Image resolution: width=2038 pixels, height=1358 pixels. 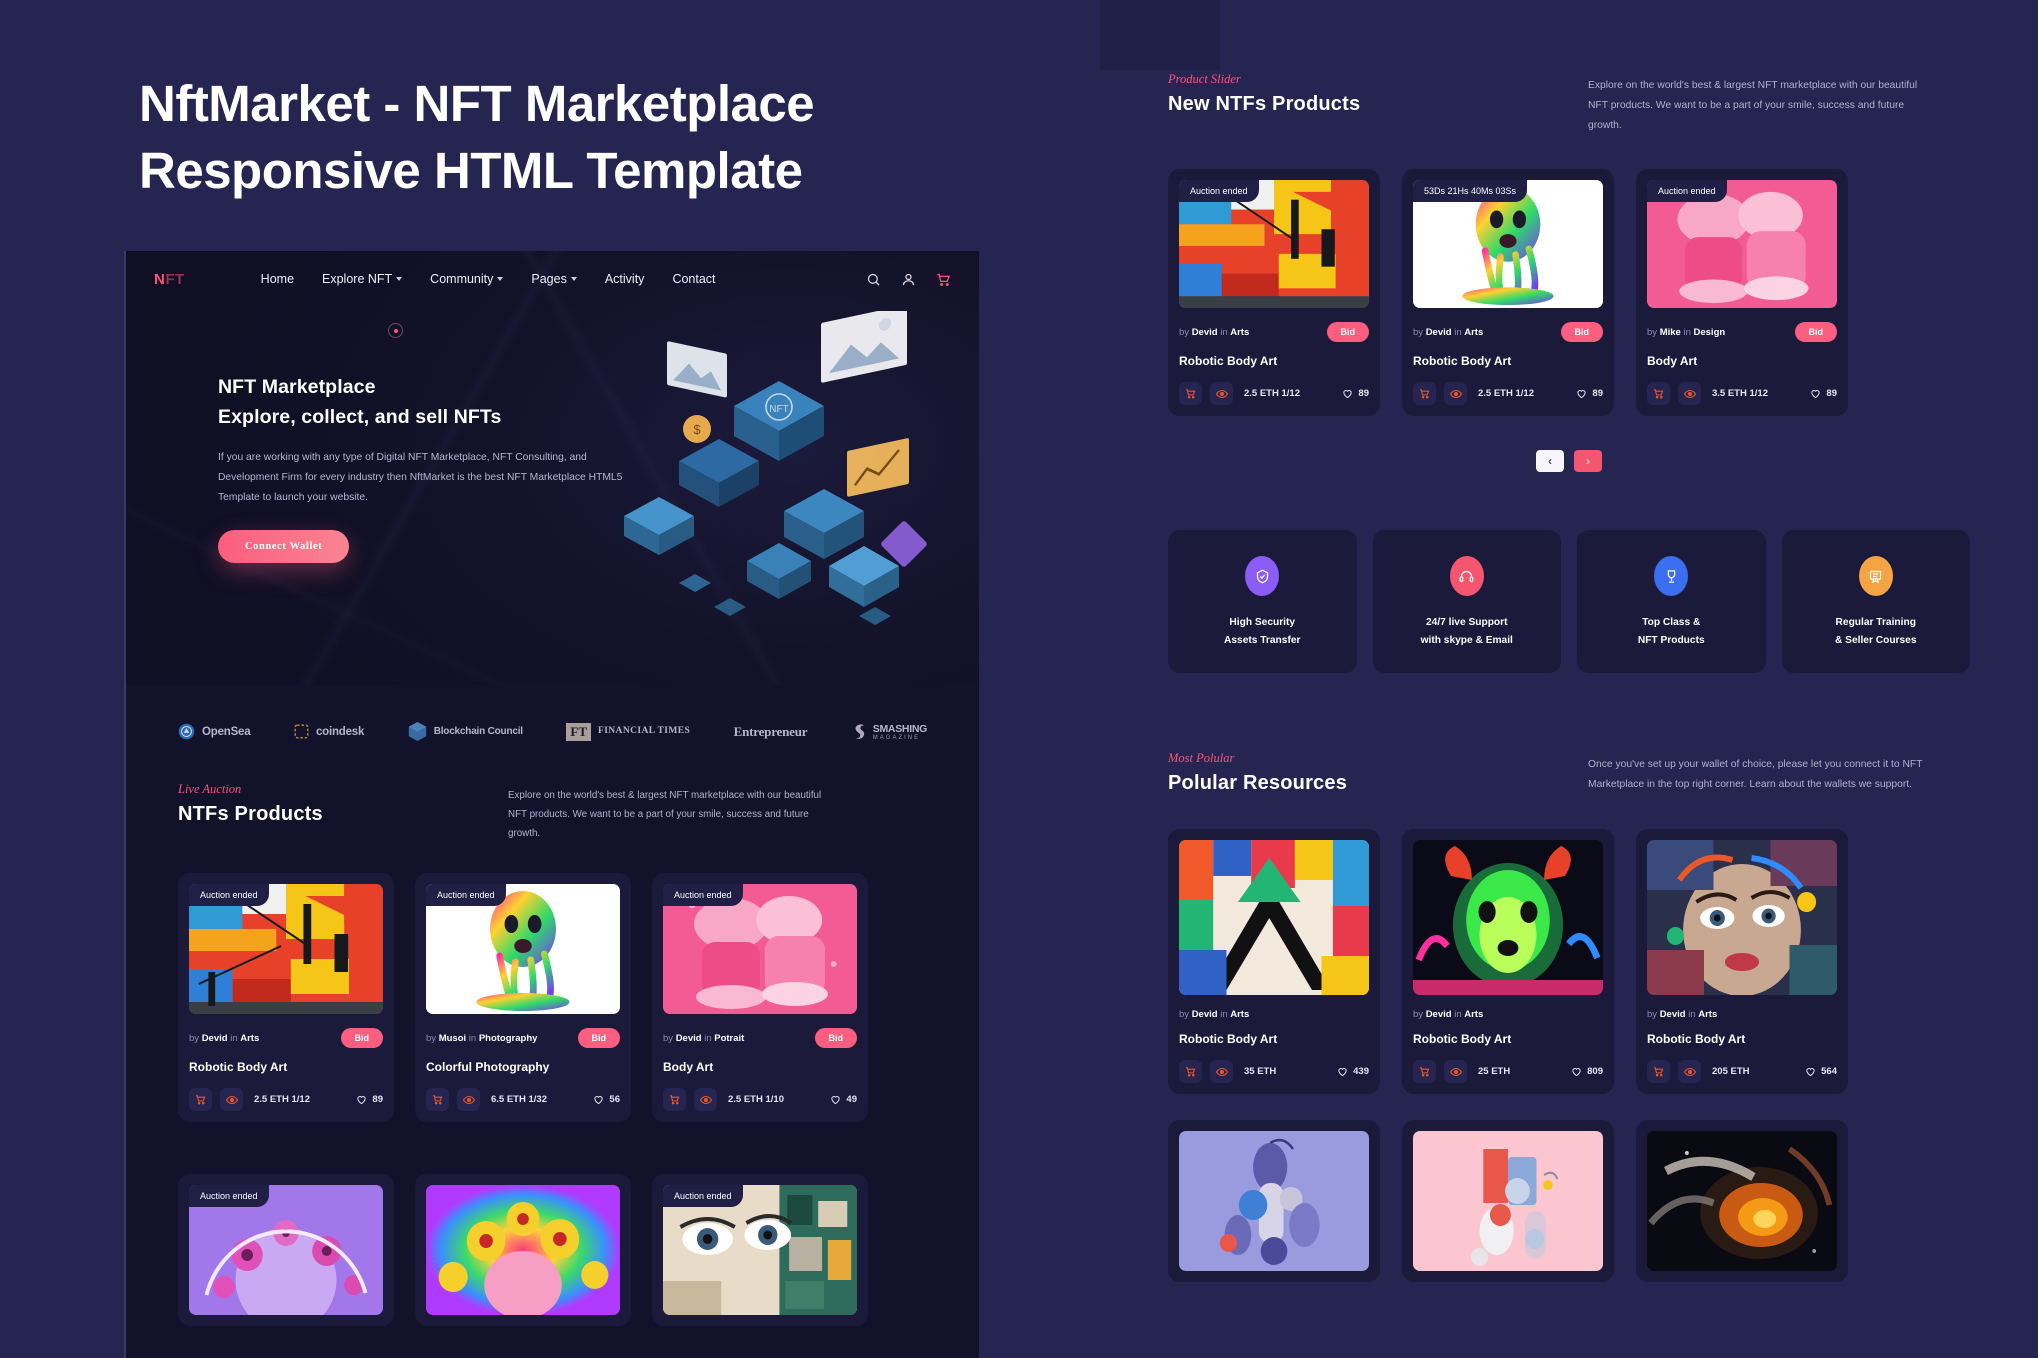 What do you see at coordinates (1671, 631) in the screenshot?
I see `feature-label: Top Class & NFT Products` at bounding box center [1671, 631].